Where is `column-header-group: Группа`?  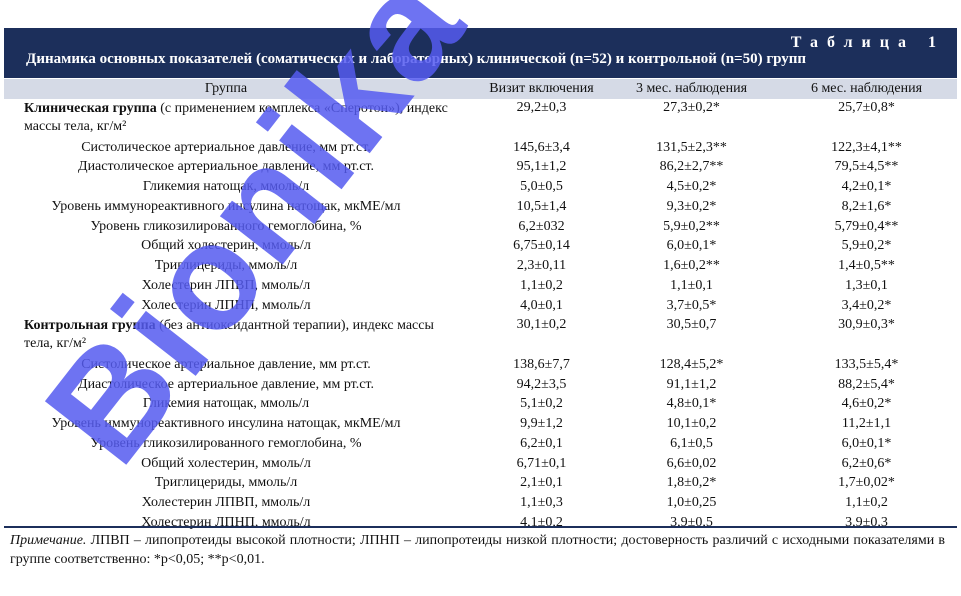
column-header-group: Группа is located at coordinates (226, 88).